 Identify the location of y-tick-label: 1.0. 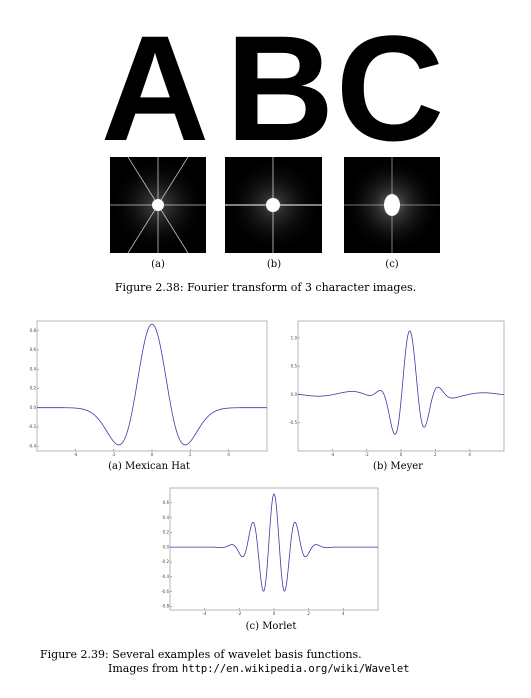
(294, 337).